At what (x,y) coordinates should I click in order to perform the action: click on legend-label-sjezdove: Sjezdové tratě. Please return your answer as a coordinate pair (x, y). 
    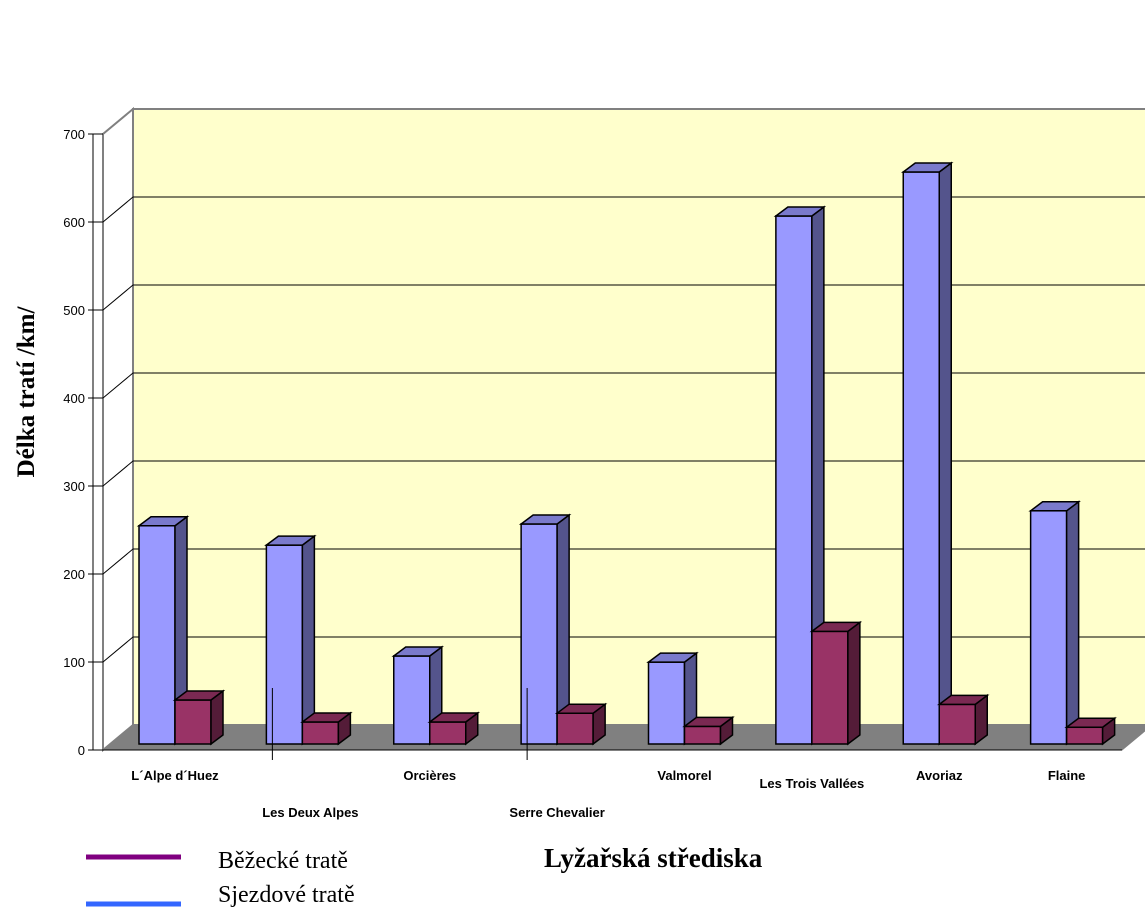
    Looking at the image, I should click on (286, 895).